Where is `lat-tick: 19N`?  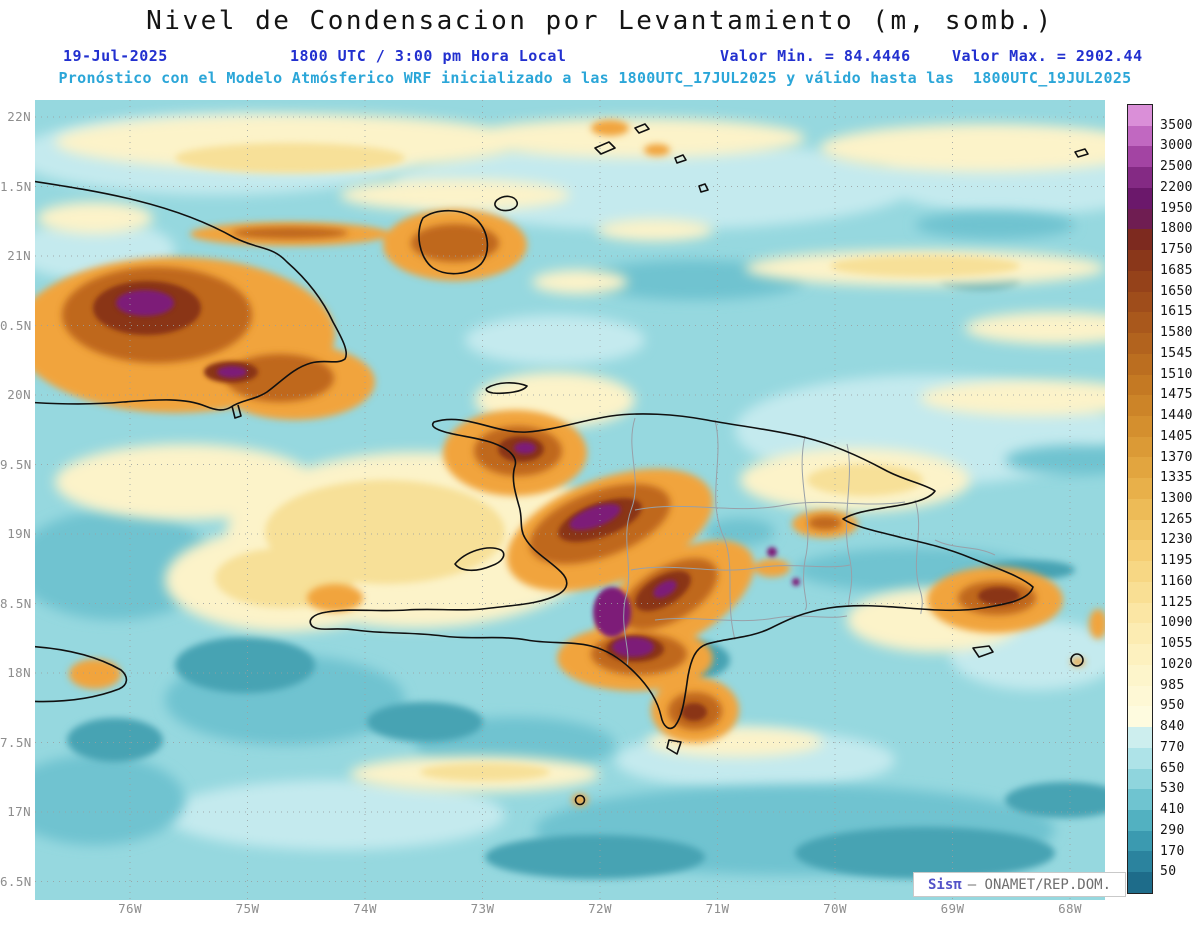
lat-tick: 19N is located at coordinates (19, 533).